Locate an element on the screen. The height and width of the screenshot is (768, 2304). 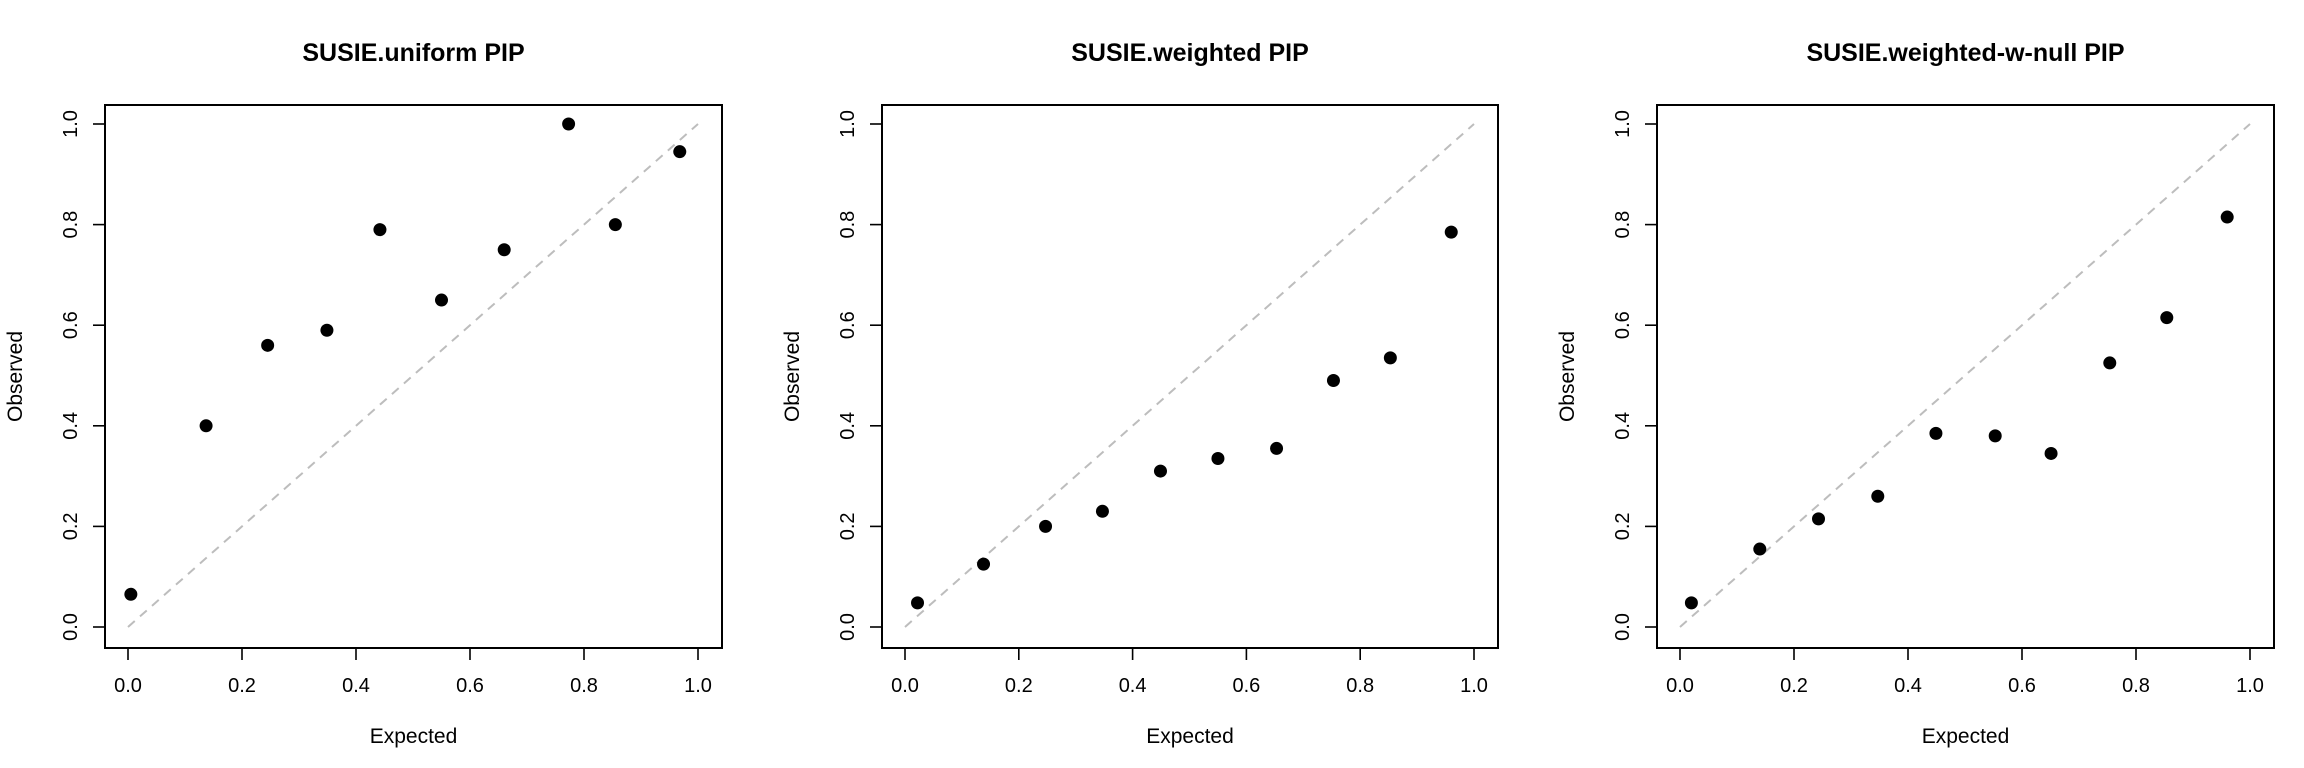
chart-title: SUSIE.weighted-w-null PIP is located at coordinates (1965, 53).